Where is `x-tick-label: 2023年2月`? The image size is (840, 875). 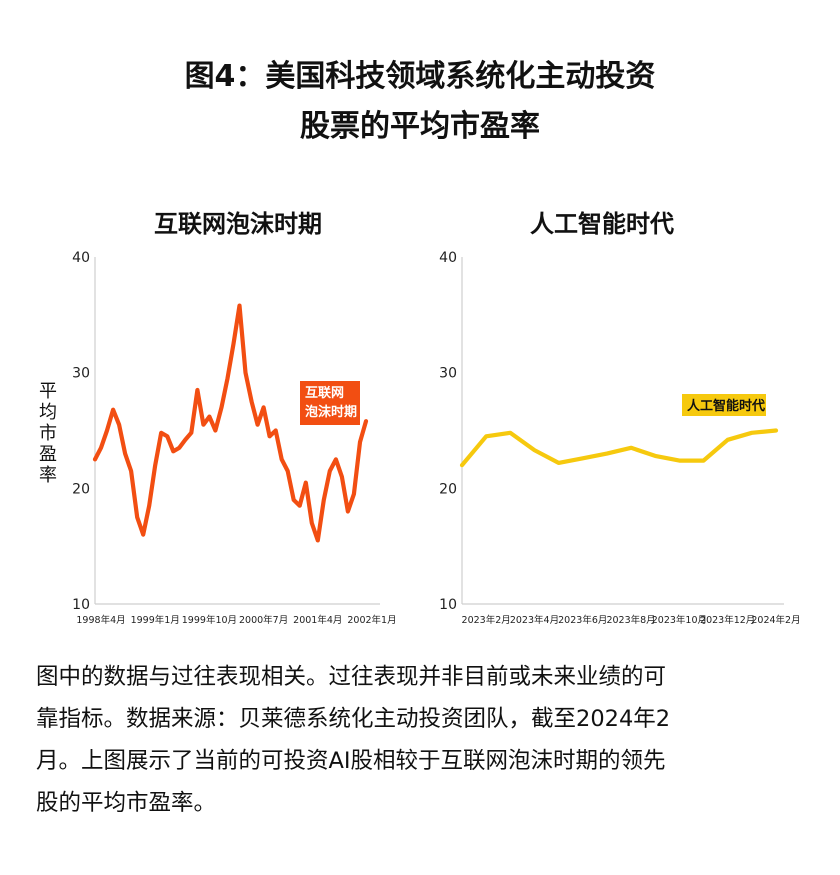
x-tick-label: 2023年2月 is located at coordinates (486, 620).